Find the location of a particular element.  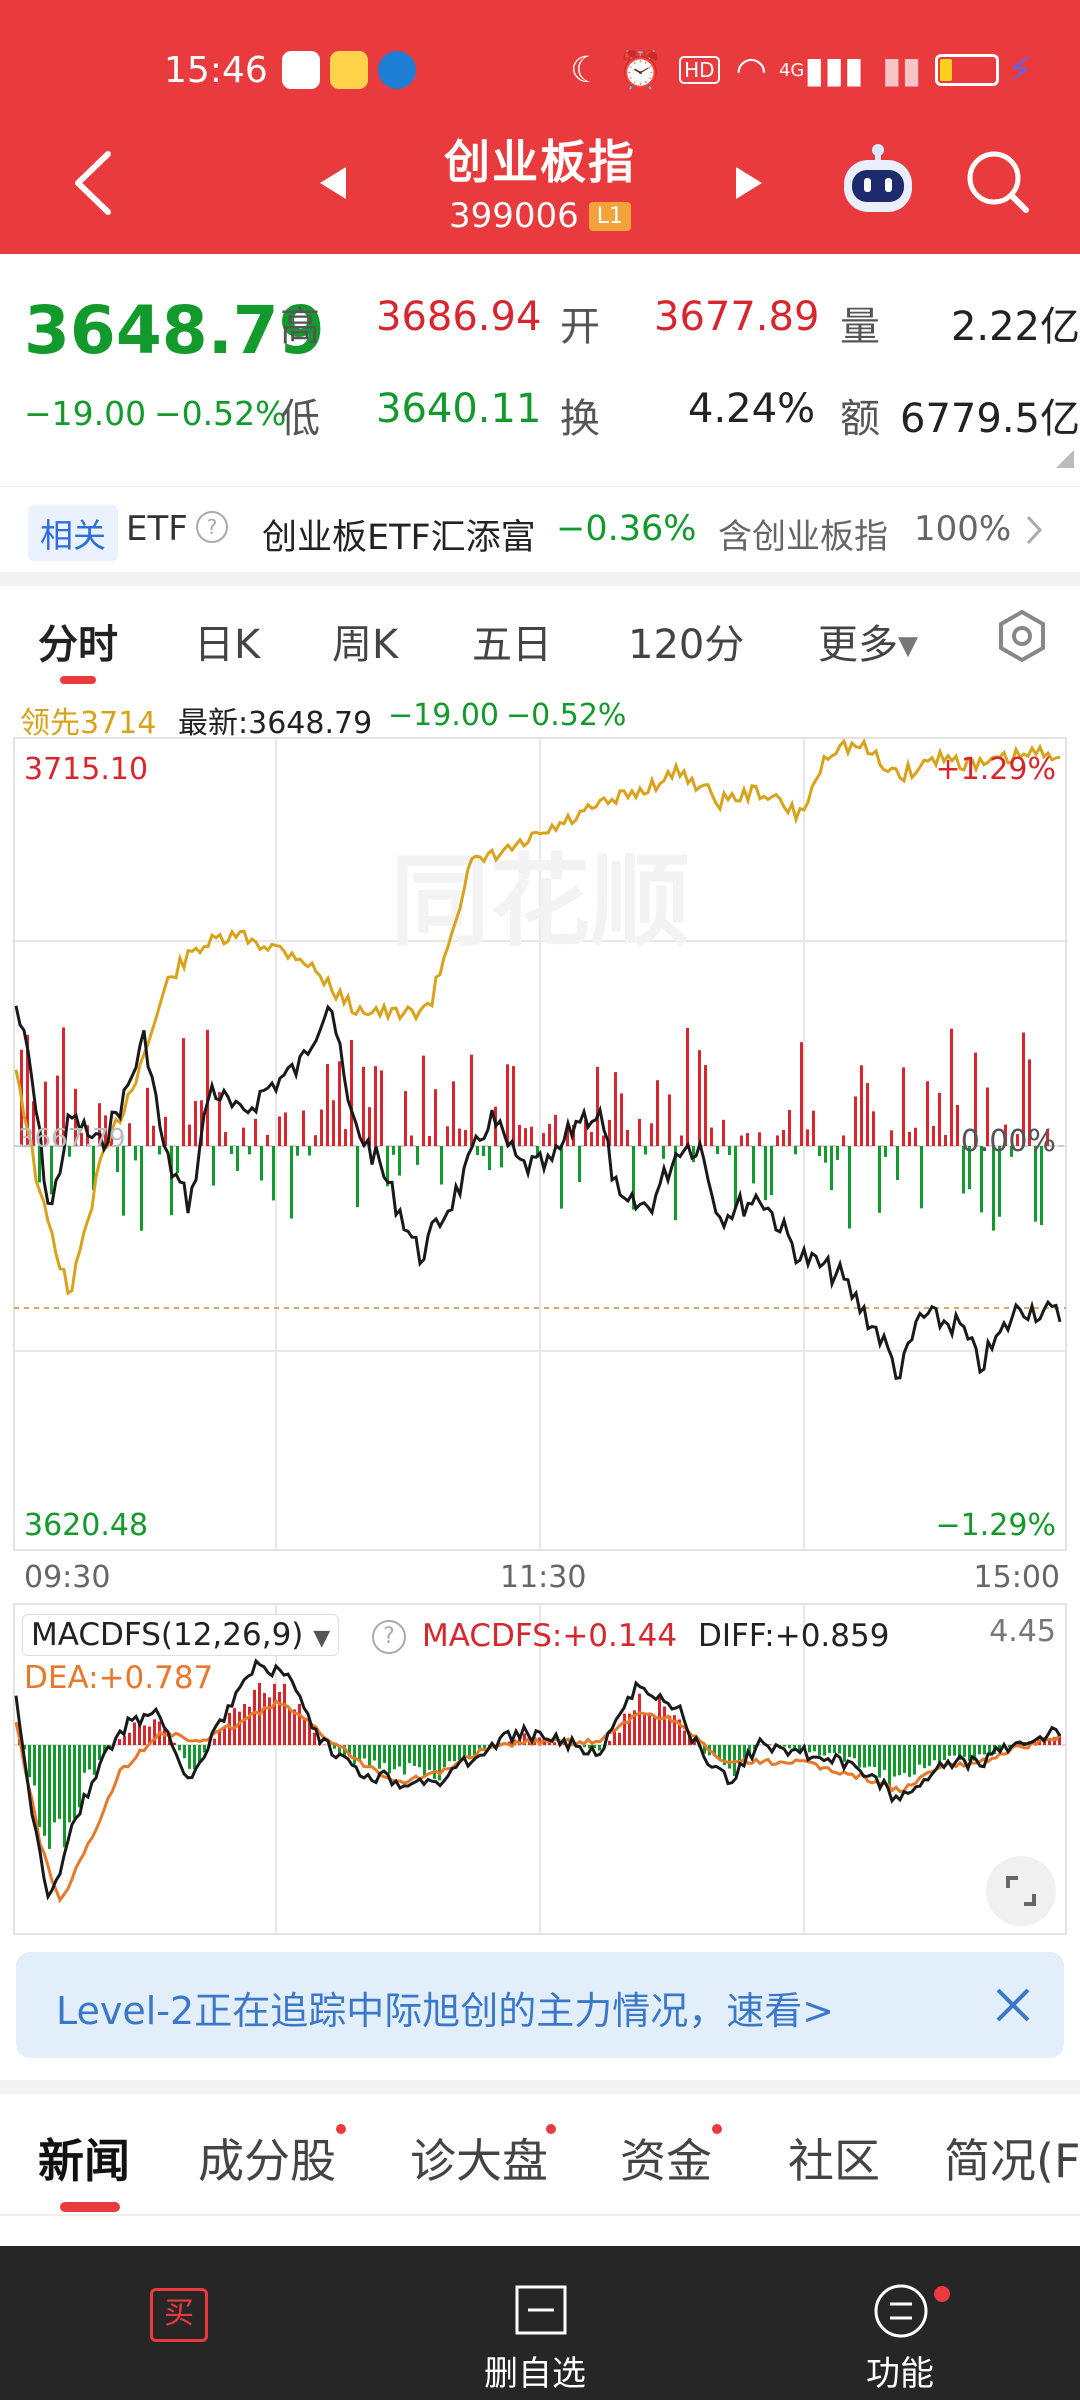

tab-daily-k: 日K is located at coordinates (227, 645).